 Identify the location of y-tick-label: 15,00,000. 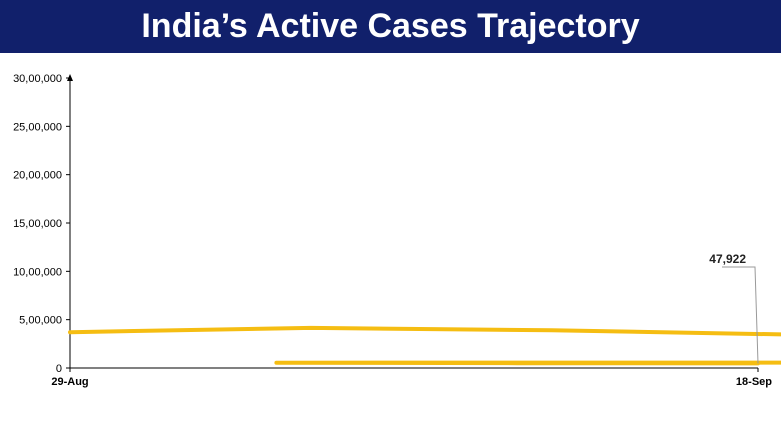
(37, 224).